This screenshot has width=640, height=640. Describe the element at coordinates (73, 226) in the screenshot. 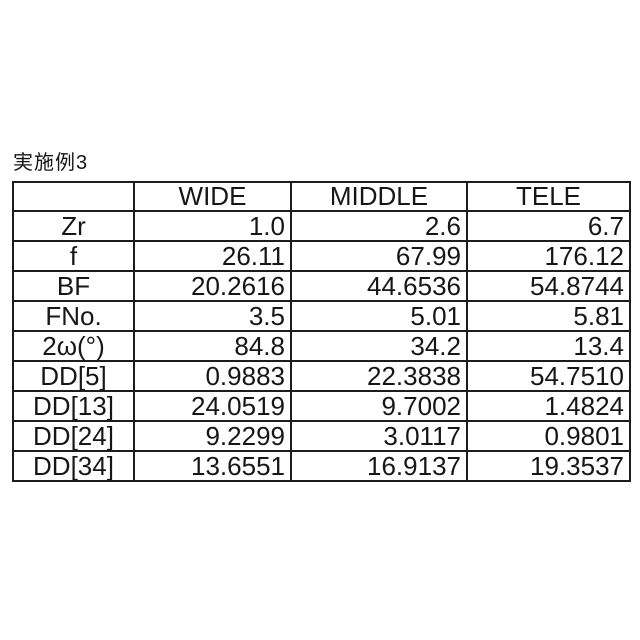

I see `row-label: Zr` at that location.